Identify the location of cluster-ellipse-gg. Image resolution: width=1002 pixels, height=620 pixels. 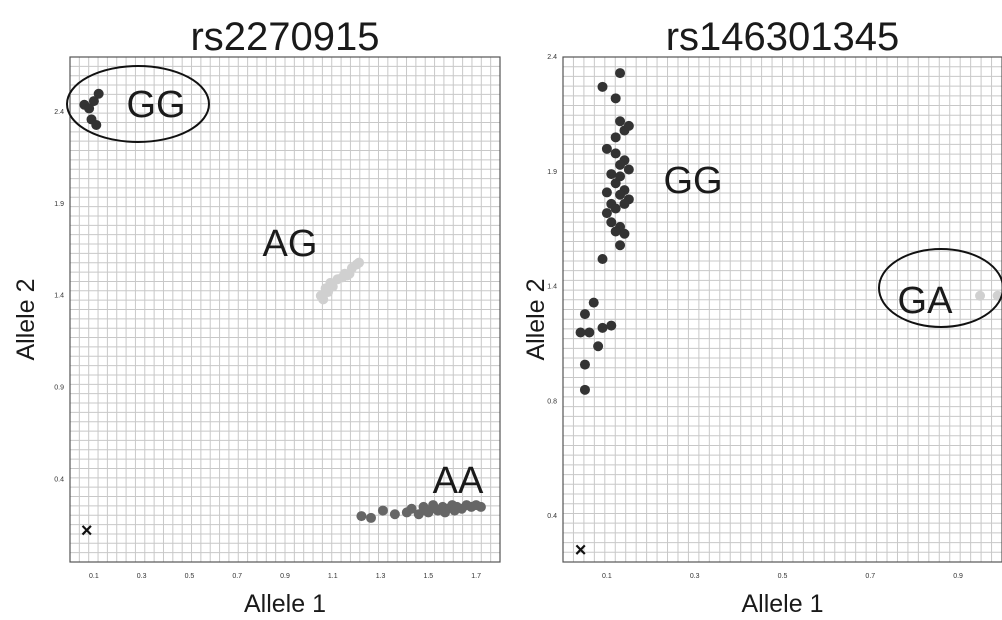
(138, 104).